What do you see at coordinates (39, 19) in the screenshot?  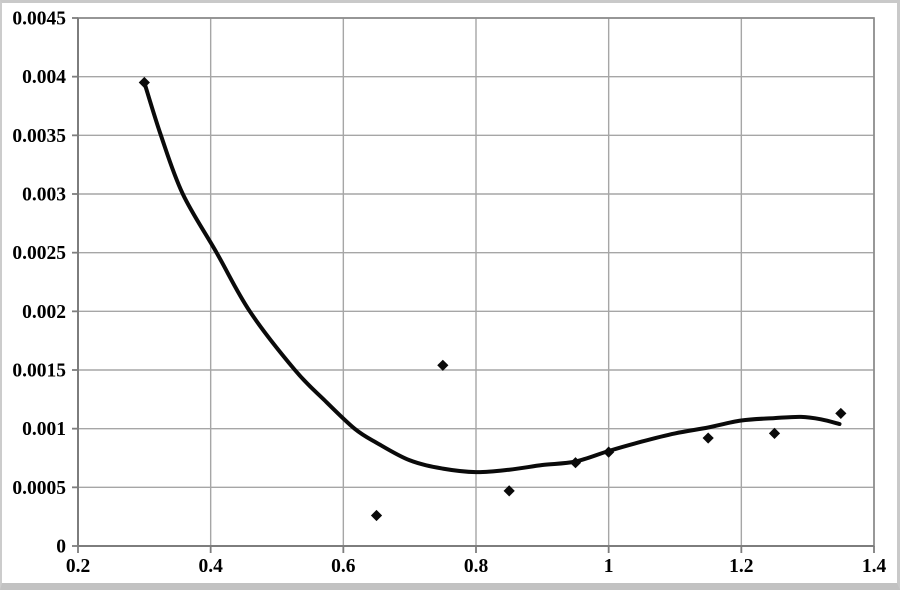 I see `y-tick-label: 0.0045` at bounding box center [39, 19].